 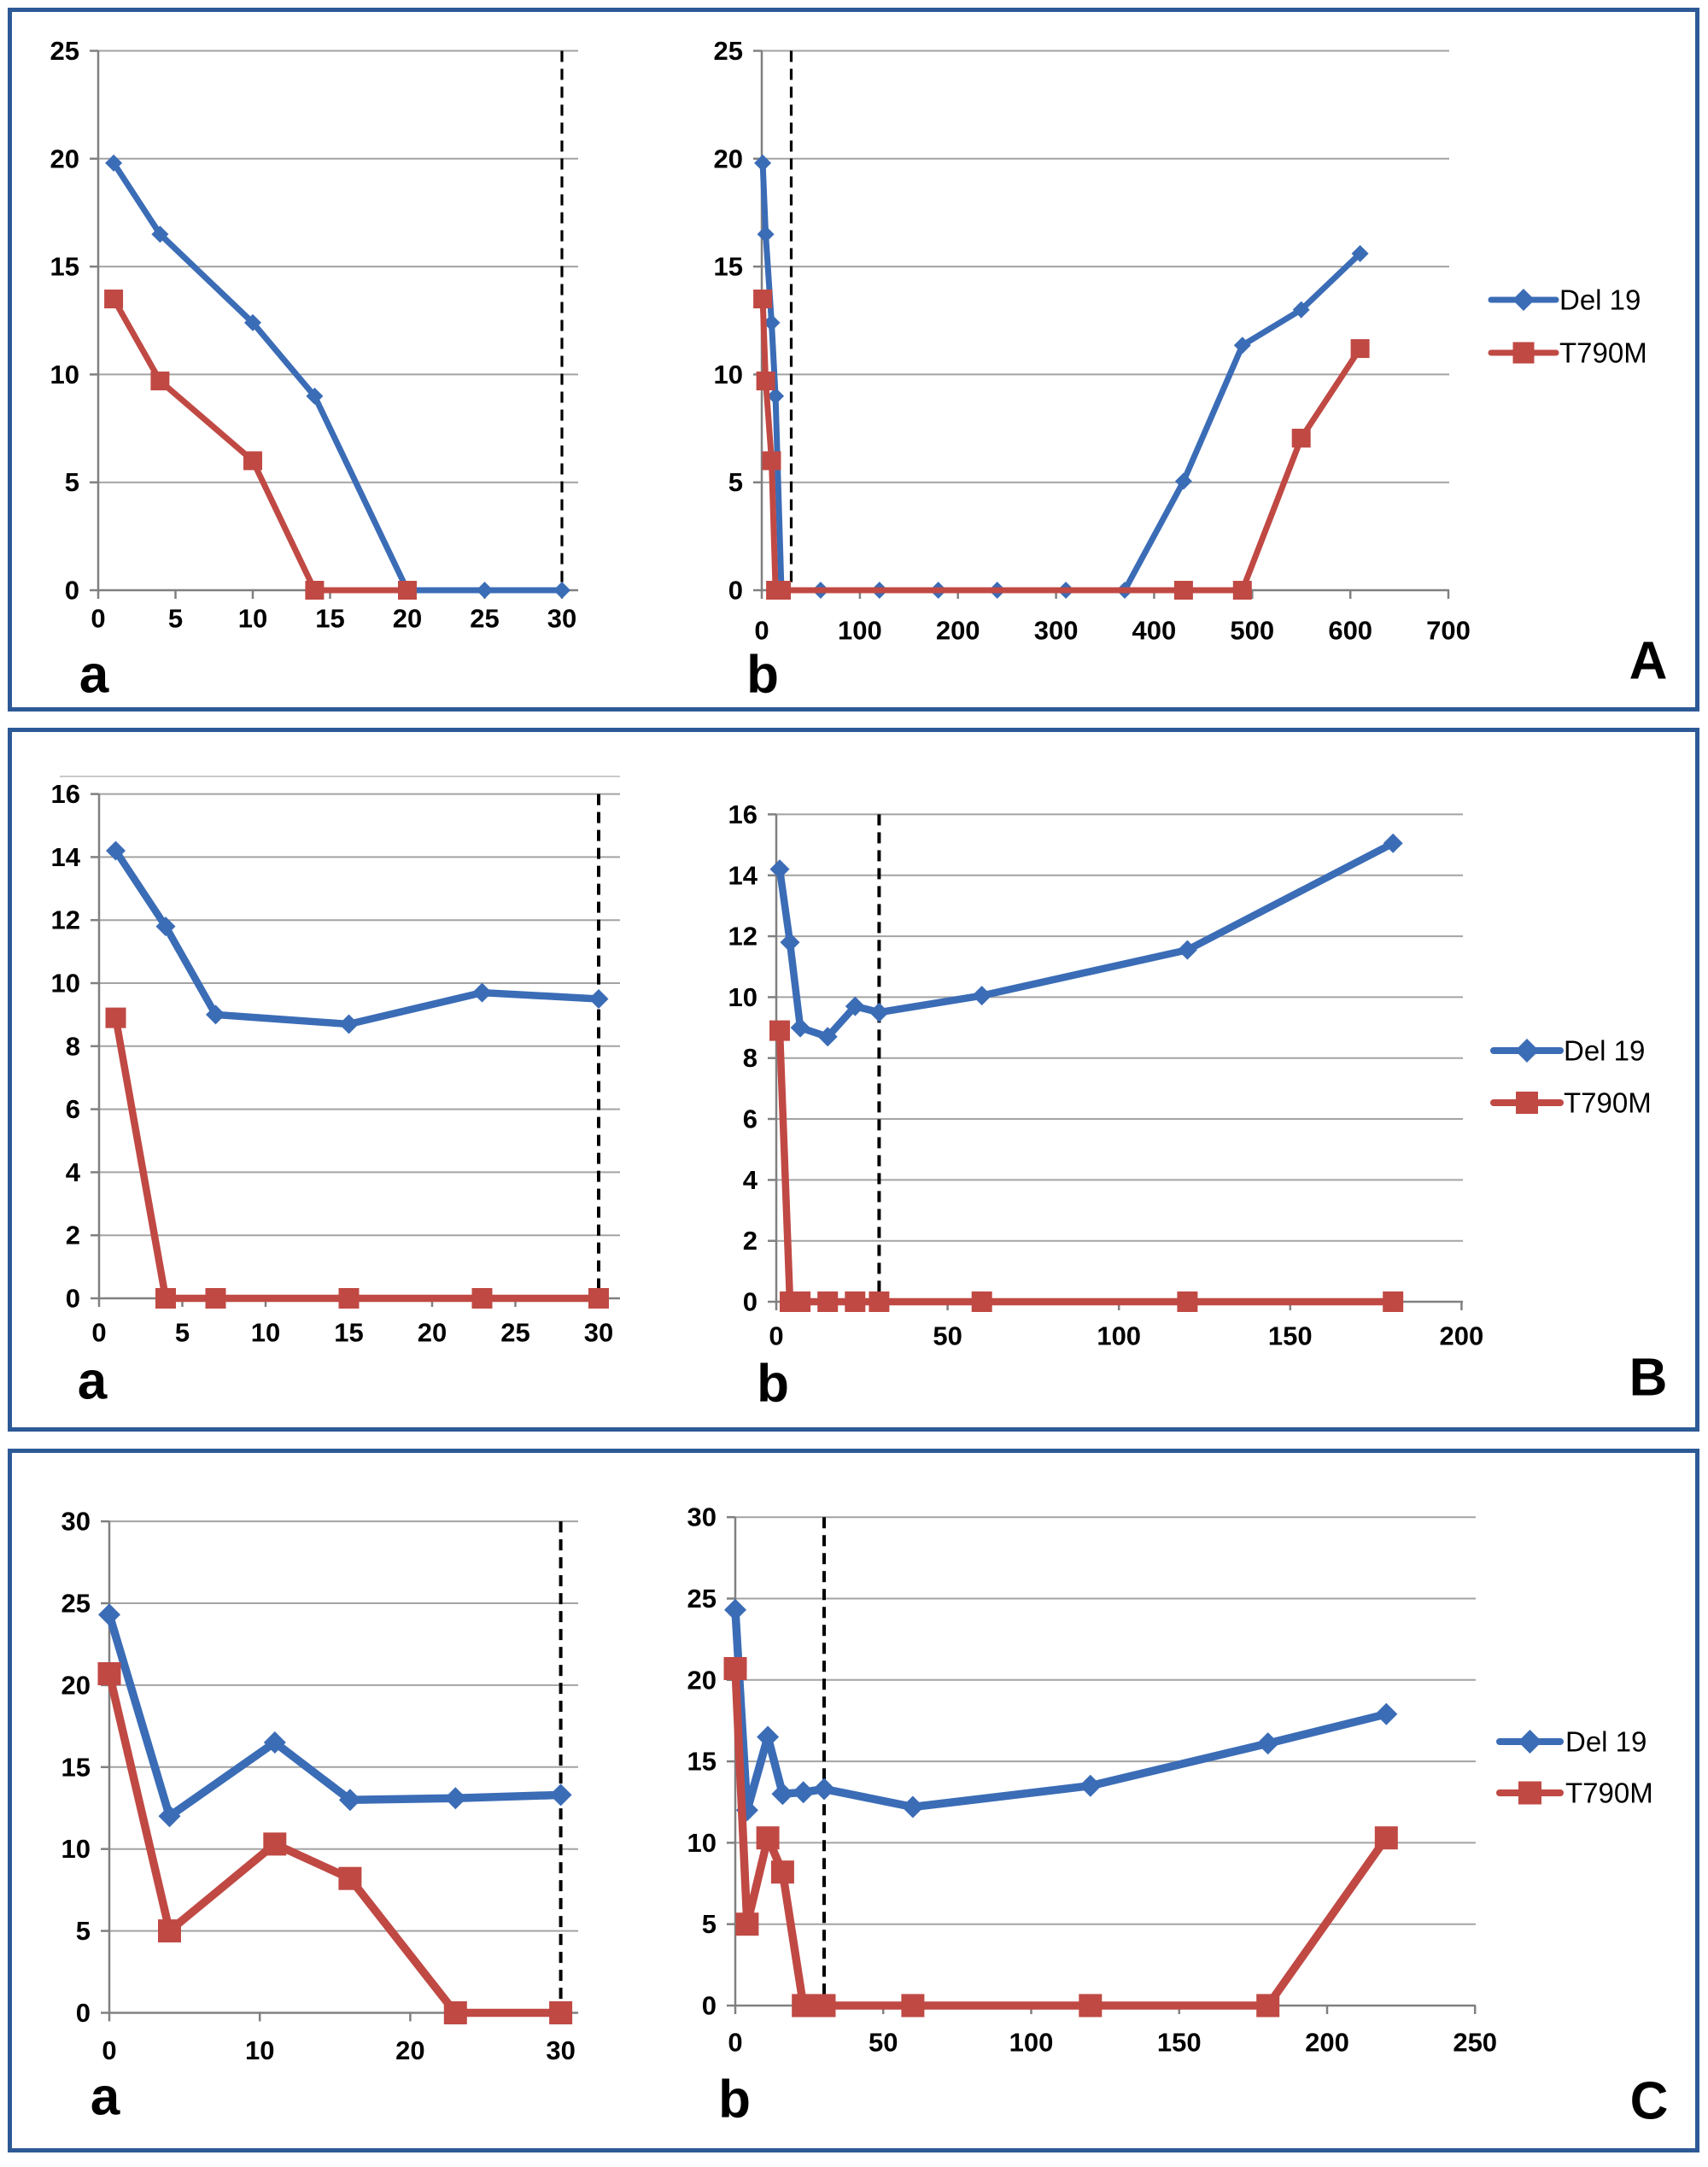 What do you see at coordinates (1056, 631) in the screenshot?
I see `svg-text: 300` at bounding box center [1056, 631].